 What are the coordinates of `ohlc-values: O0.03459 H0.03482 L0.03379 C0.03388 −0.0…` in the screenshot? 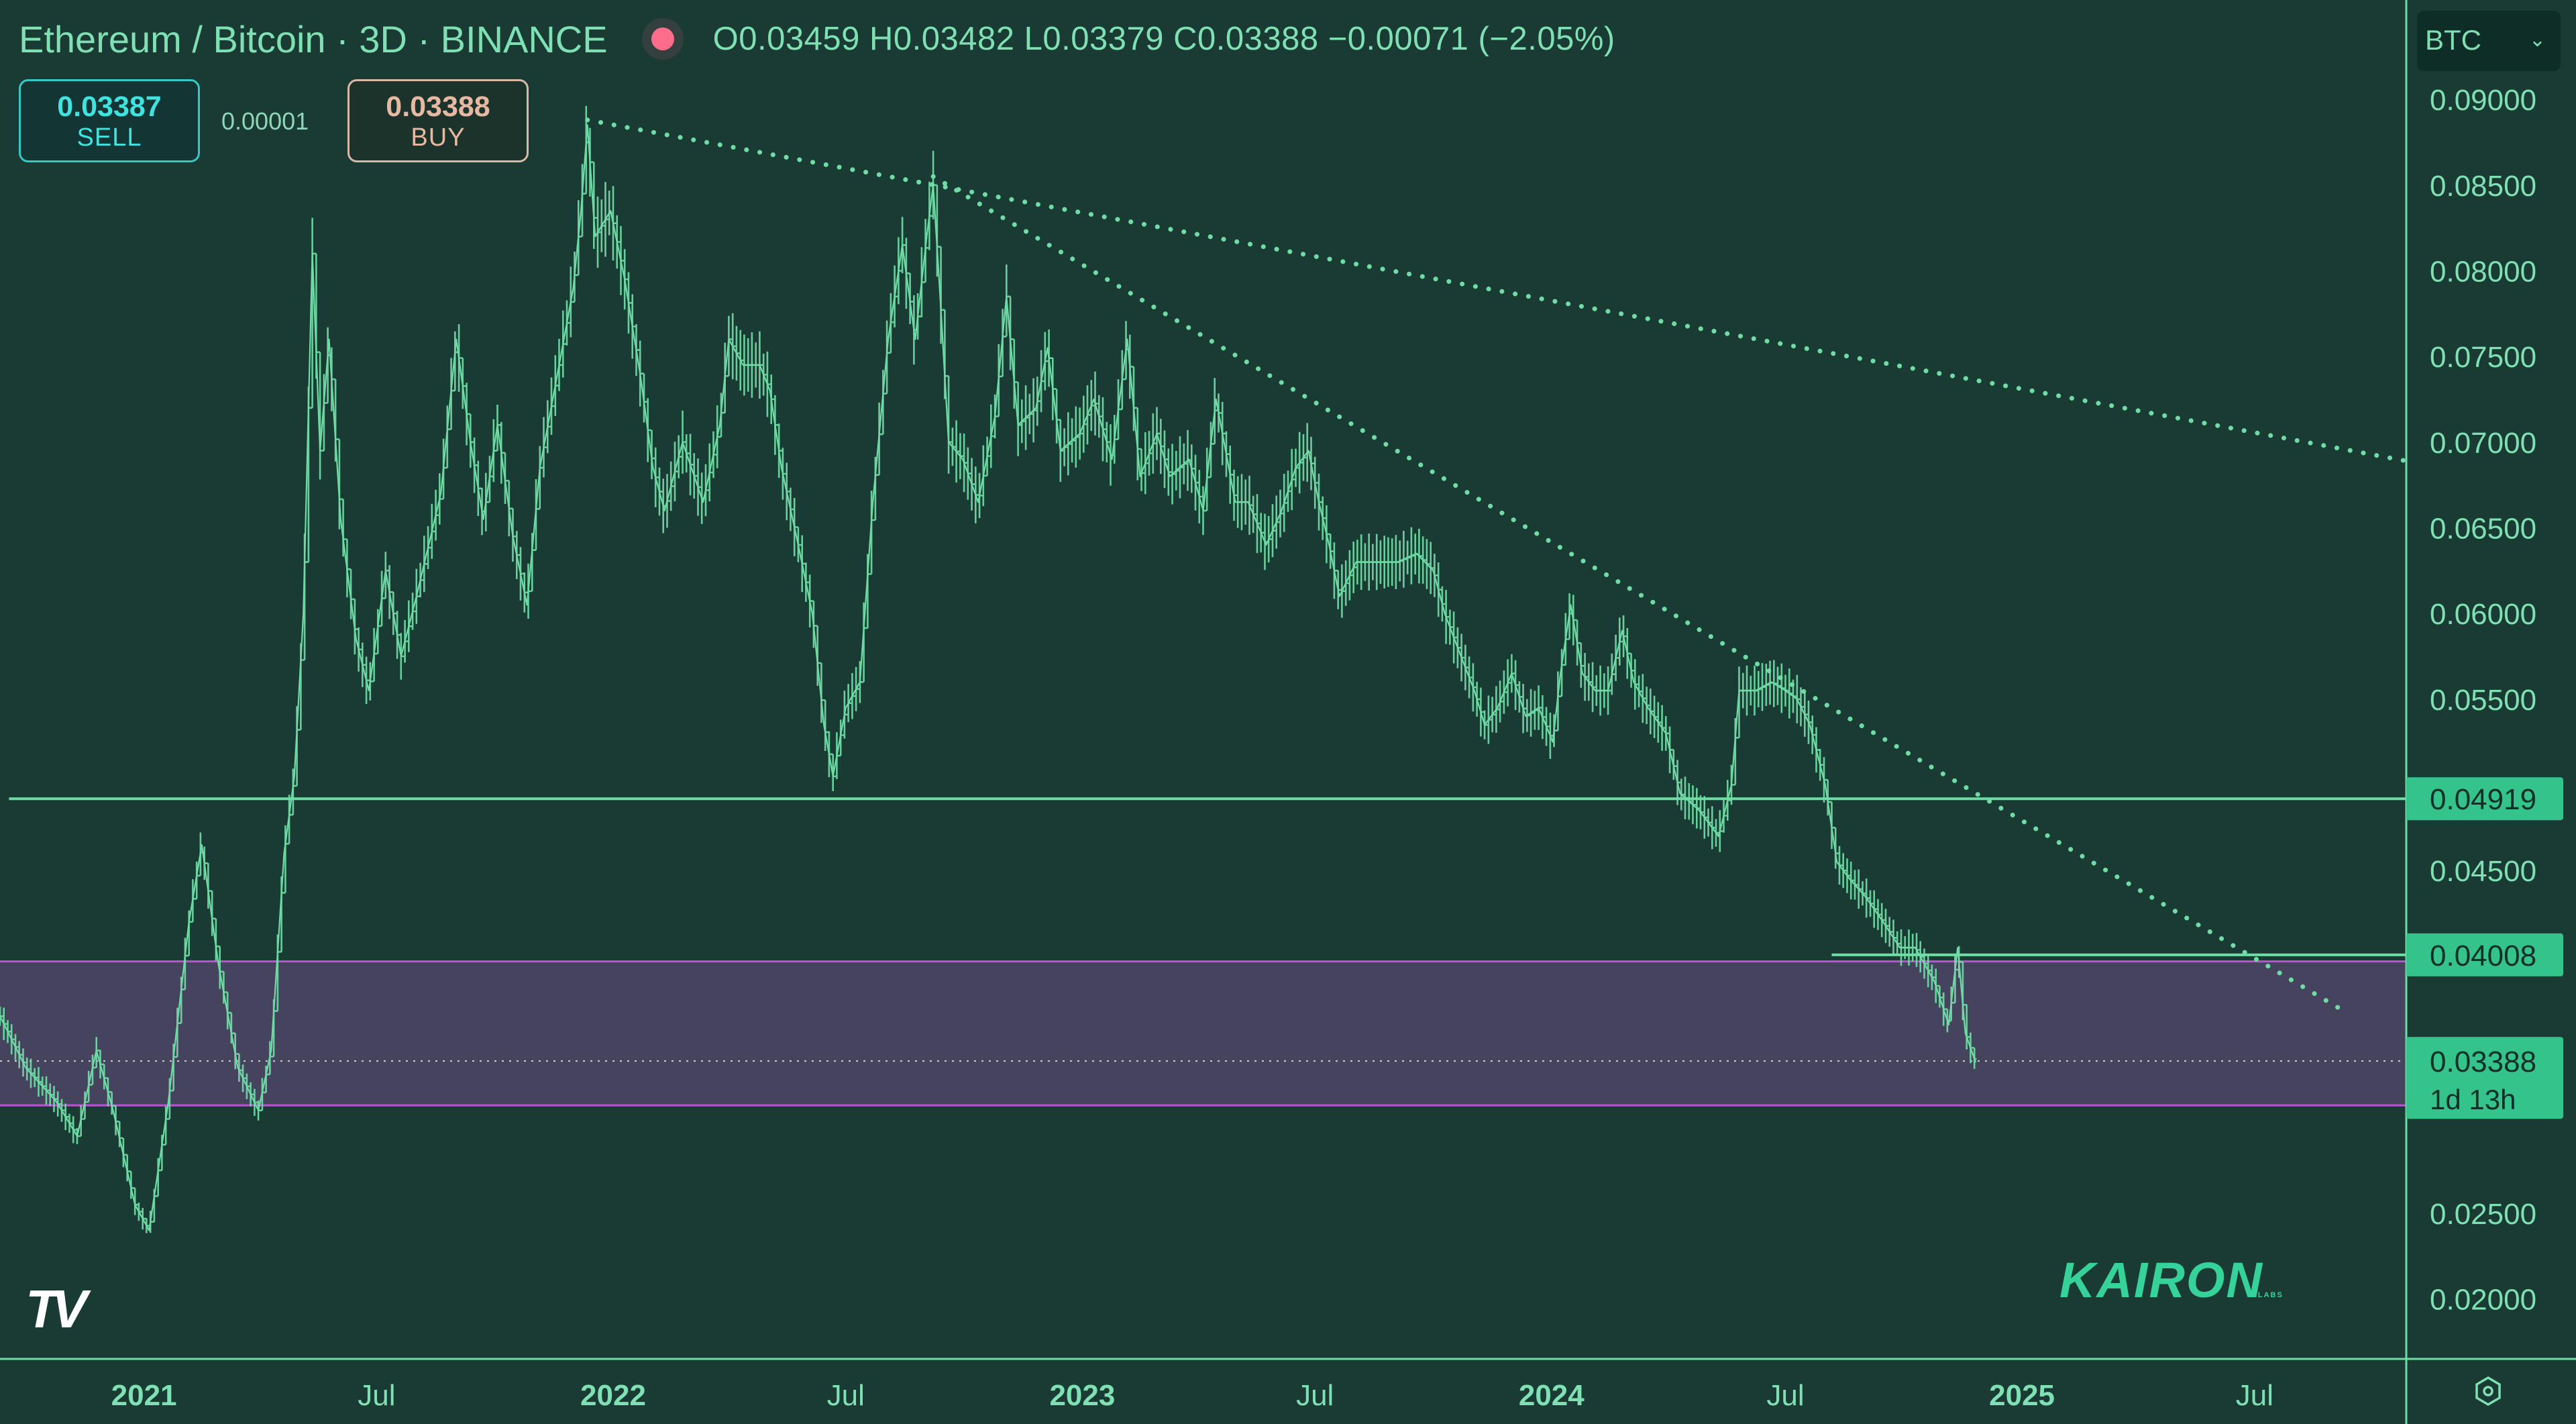 It's located at (1163, 39).